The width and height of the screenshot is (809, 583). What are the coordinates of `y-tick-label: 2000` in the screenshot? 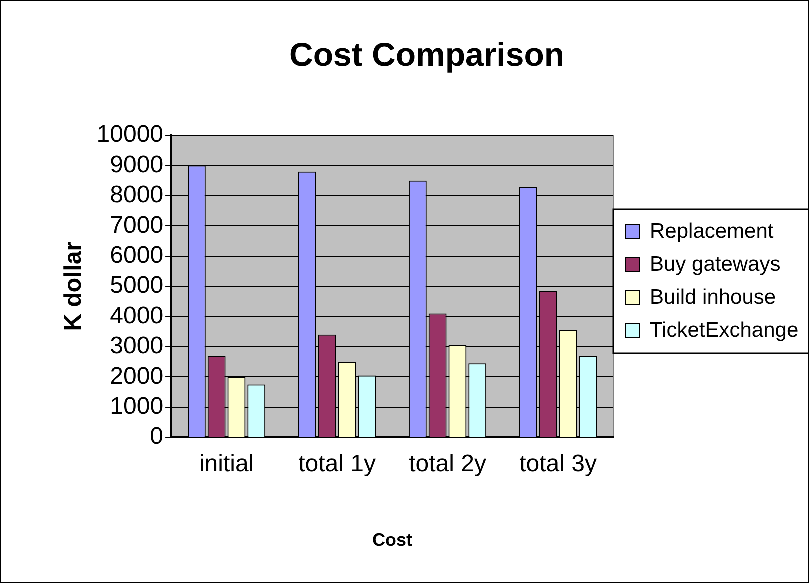 It's located at (137, 376).